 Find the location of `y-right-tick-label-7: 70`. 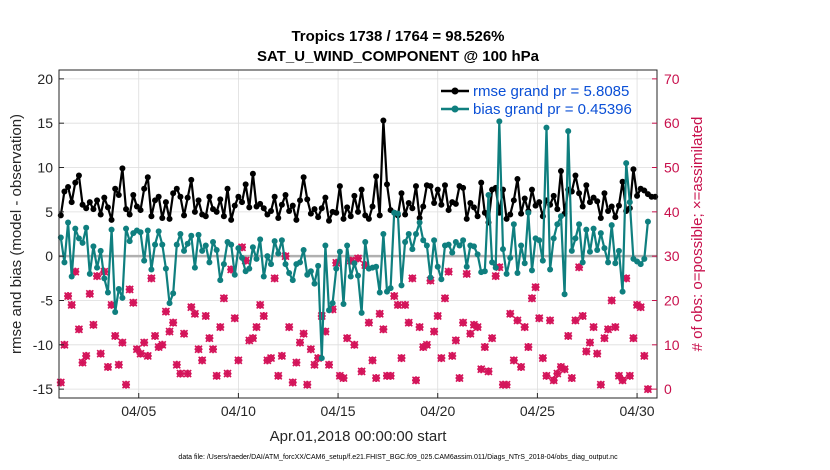

y-right-tick-label-7: 70 is located at coordinates (672, 79).